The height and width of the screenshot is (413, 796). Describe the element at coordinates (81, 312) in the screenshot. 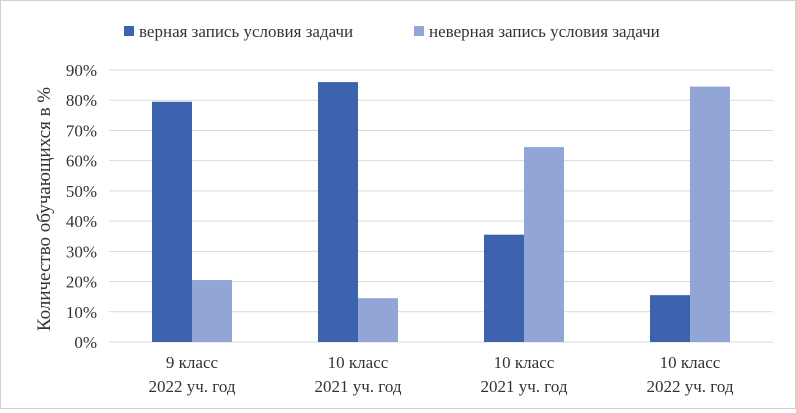

I see `y-tick-label: 10%` at that location.